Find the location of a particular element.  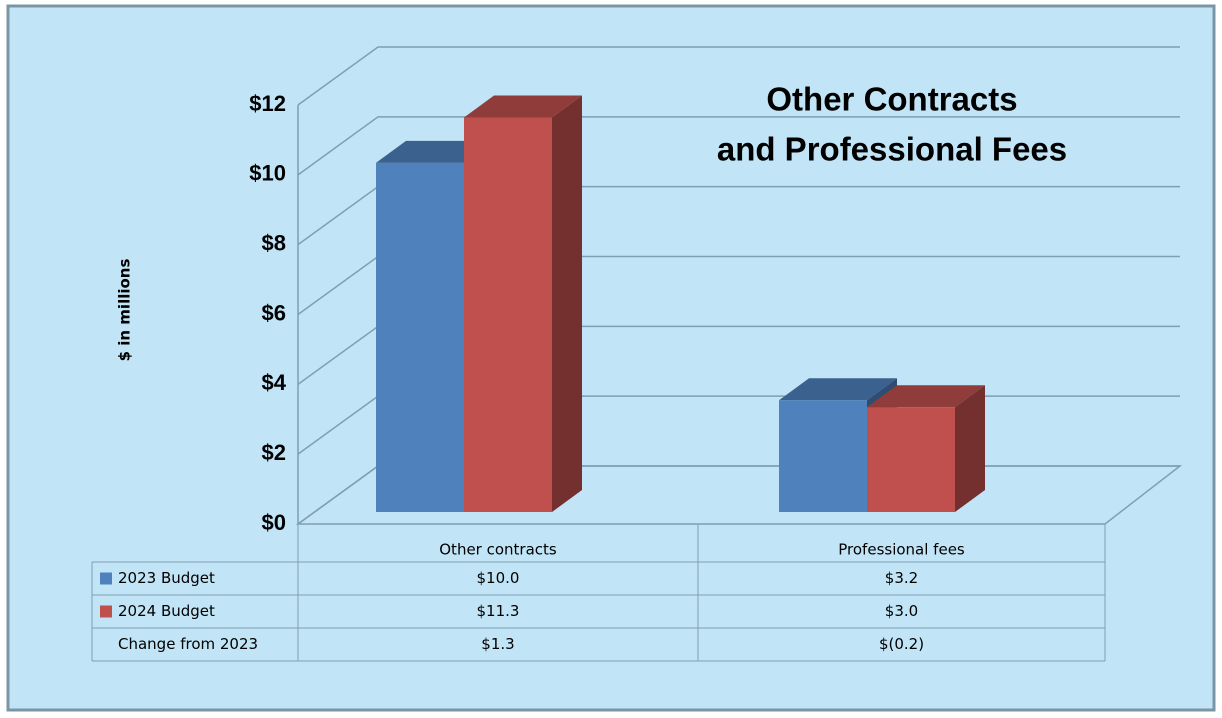

y-tick-label: $2 is located at coordinates (274, 452).